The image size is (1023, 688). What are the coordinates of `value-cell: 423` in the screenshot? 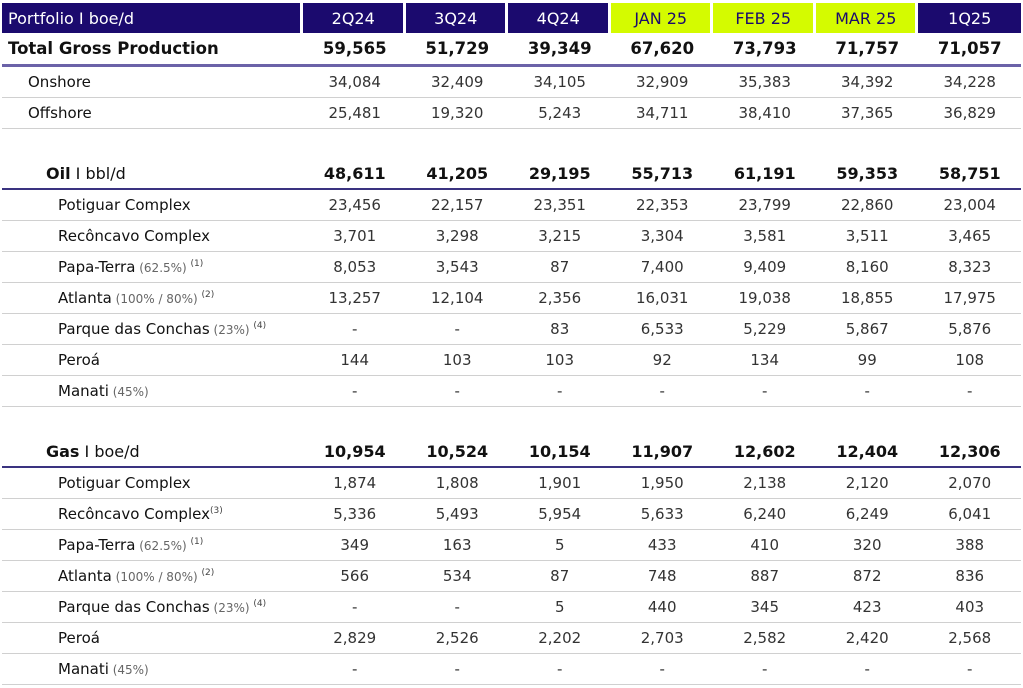 It's located at (867, 607).